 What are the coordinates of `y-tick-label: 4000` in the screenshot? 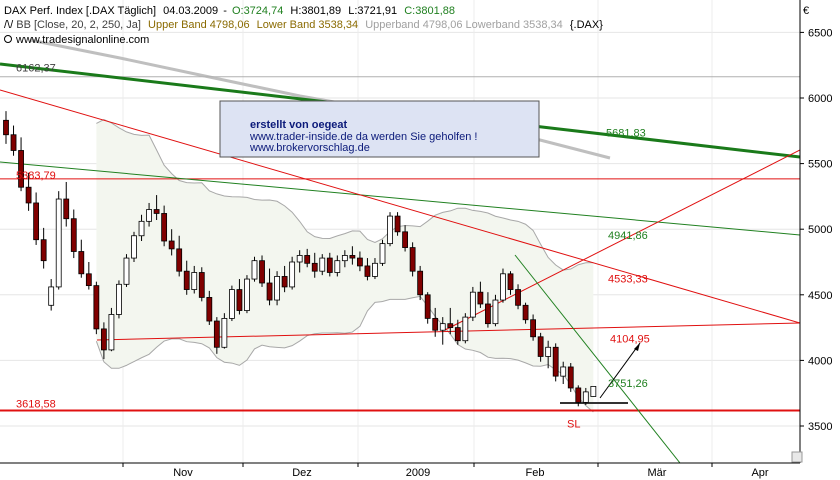 It's located at (820, 361).